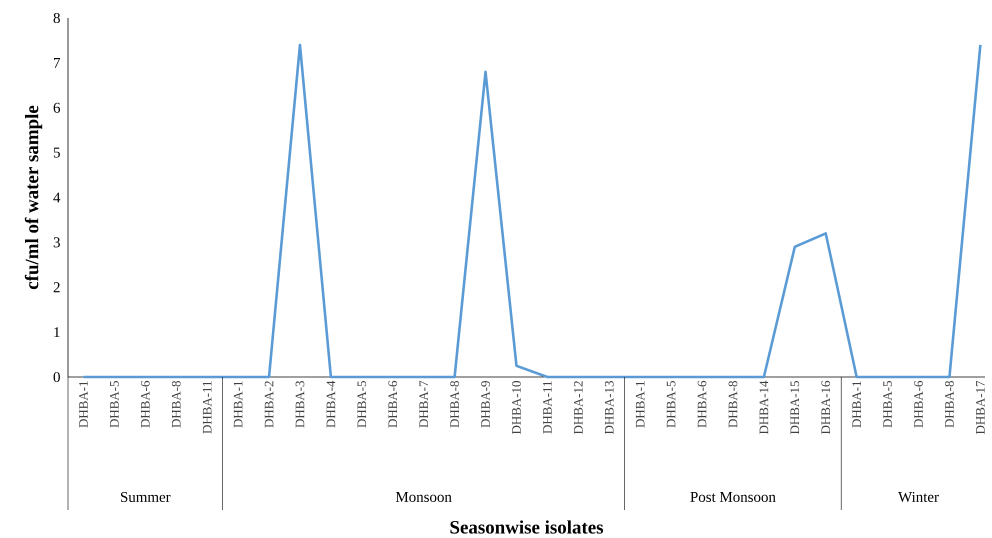  What do you see at coordinates (918, 497) in the screenshot?
I see `text: Winter` at bounding box center [918, 497].